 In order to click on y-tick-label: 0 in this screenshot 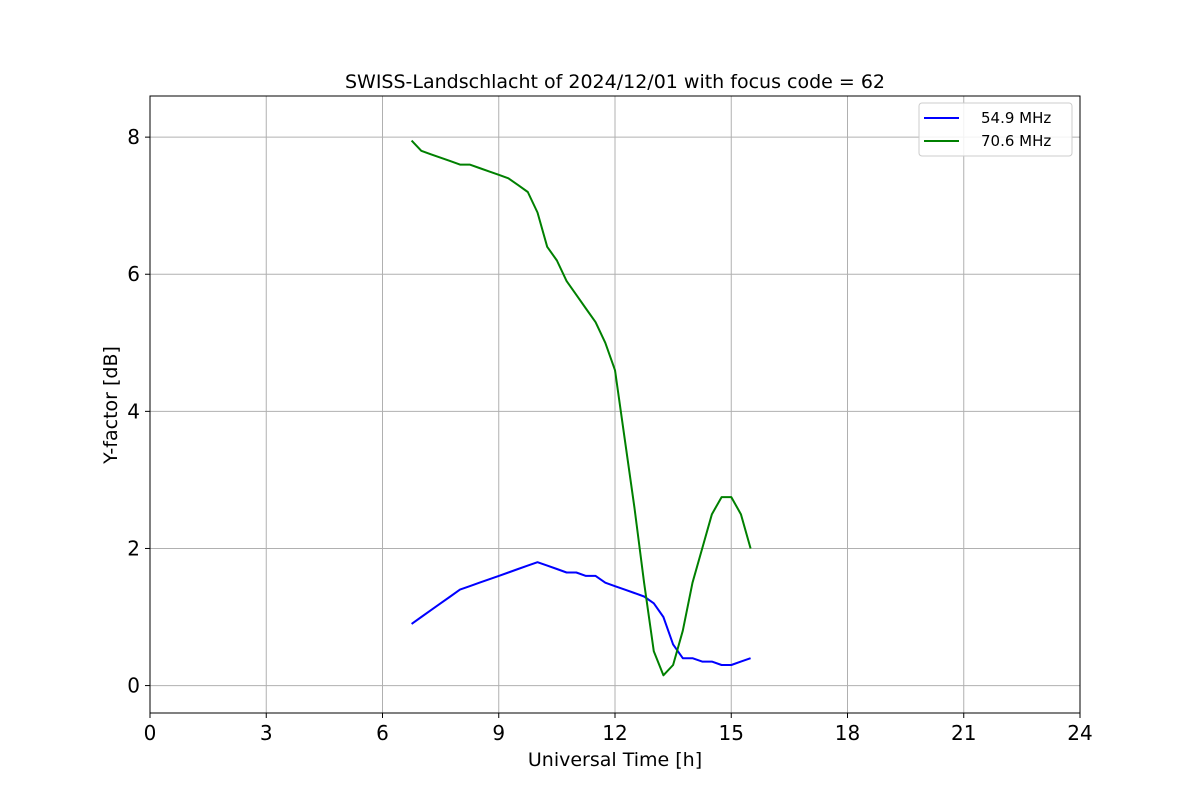, I will do `click(133, 686)`.